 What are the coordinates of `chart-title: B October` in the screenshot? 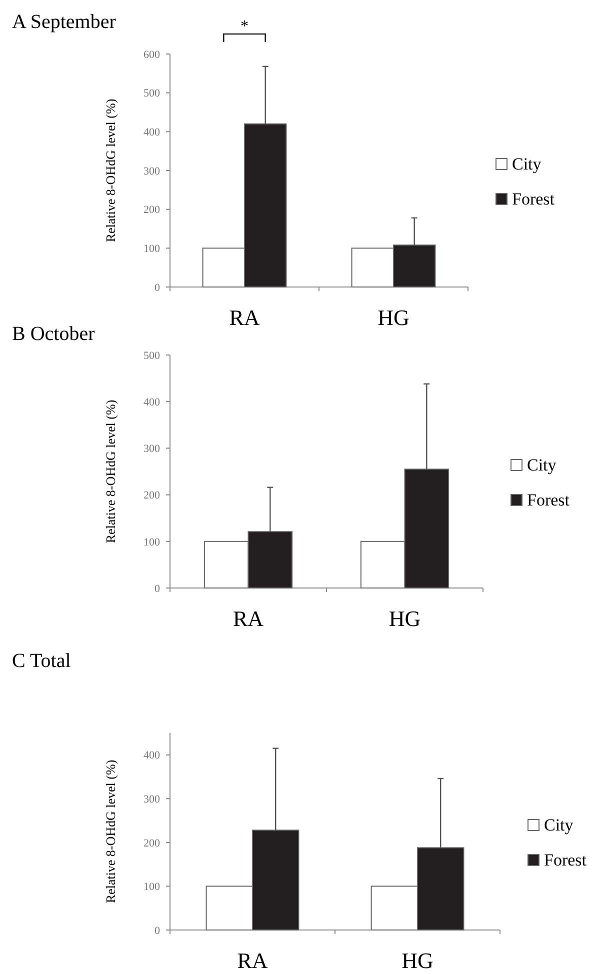 It's located at (54, 334).